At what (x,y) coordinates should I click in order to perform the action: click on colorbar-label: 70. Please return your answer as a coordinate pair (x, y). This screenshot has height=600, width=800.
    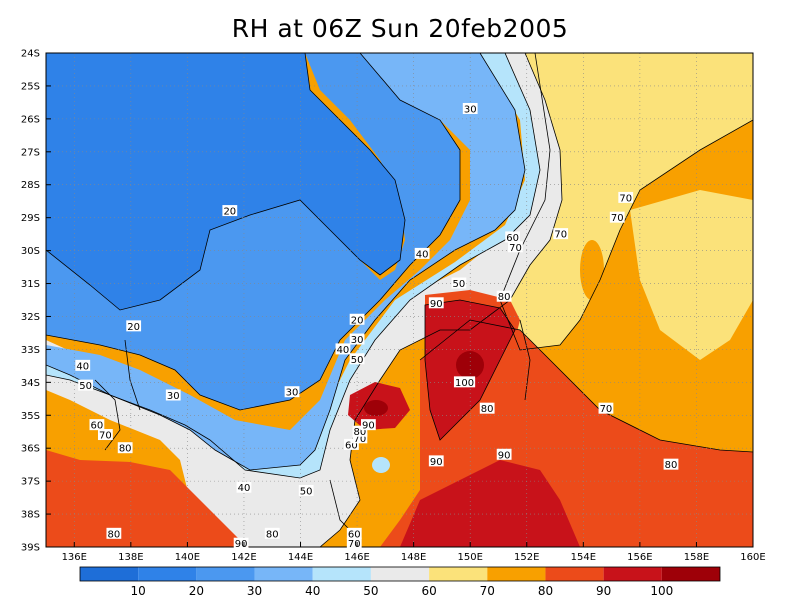
    Looking at the image, I should click on (487, 591).